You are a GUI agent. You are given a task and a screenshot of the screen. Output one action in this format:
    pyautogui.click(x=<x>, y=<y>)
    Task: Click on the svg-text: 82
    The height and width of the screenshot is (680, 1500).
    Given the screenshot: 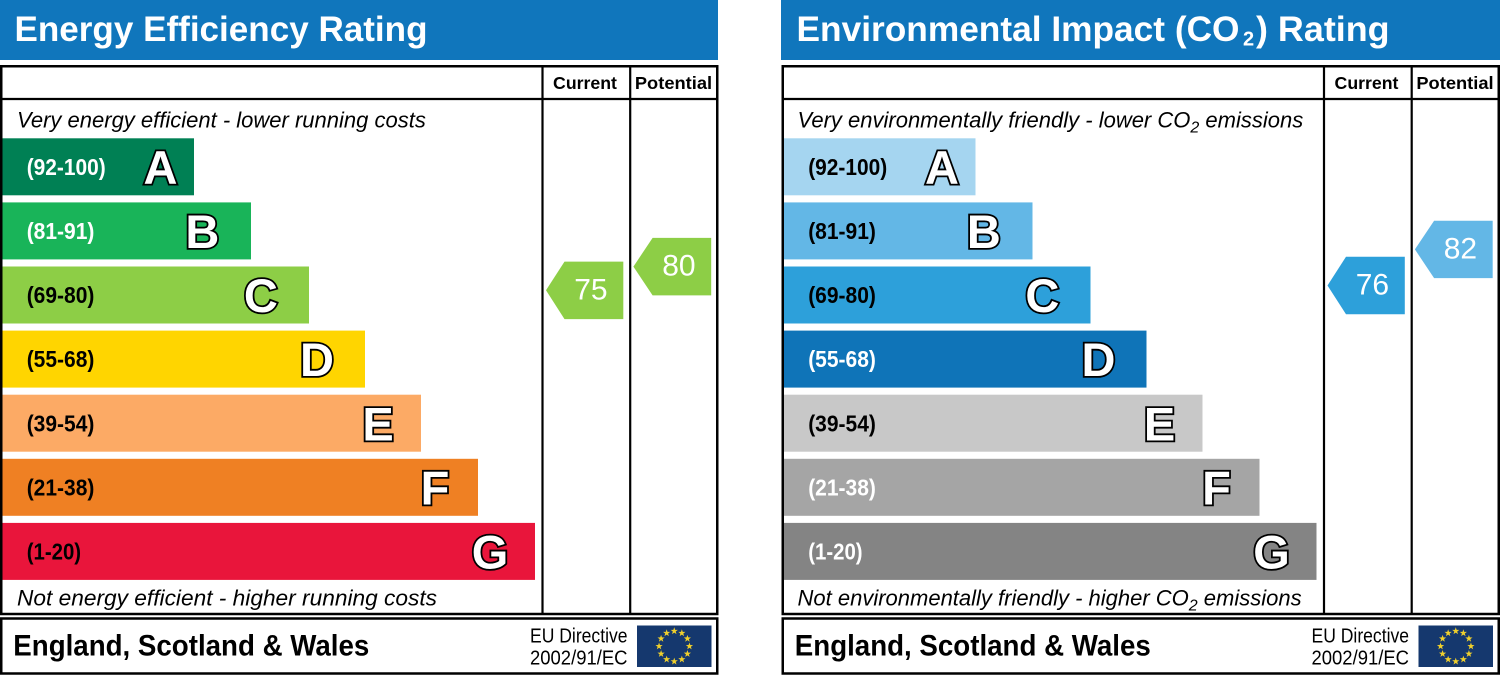 What is the action you would take?
    pyautogui.click(x=1460, y=248)
    